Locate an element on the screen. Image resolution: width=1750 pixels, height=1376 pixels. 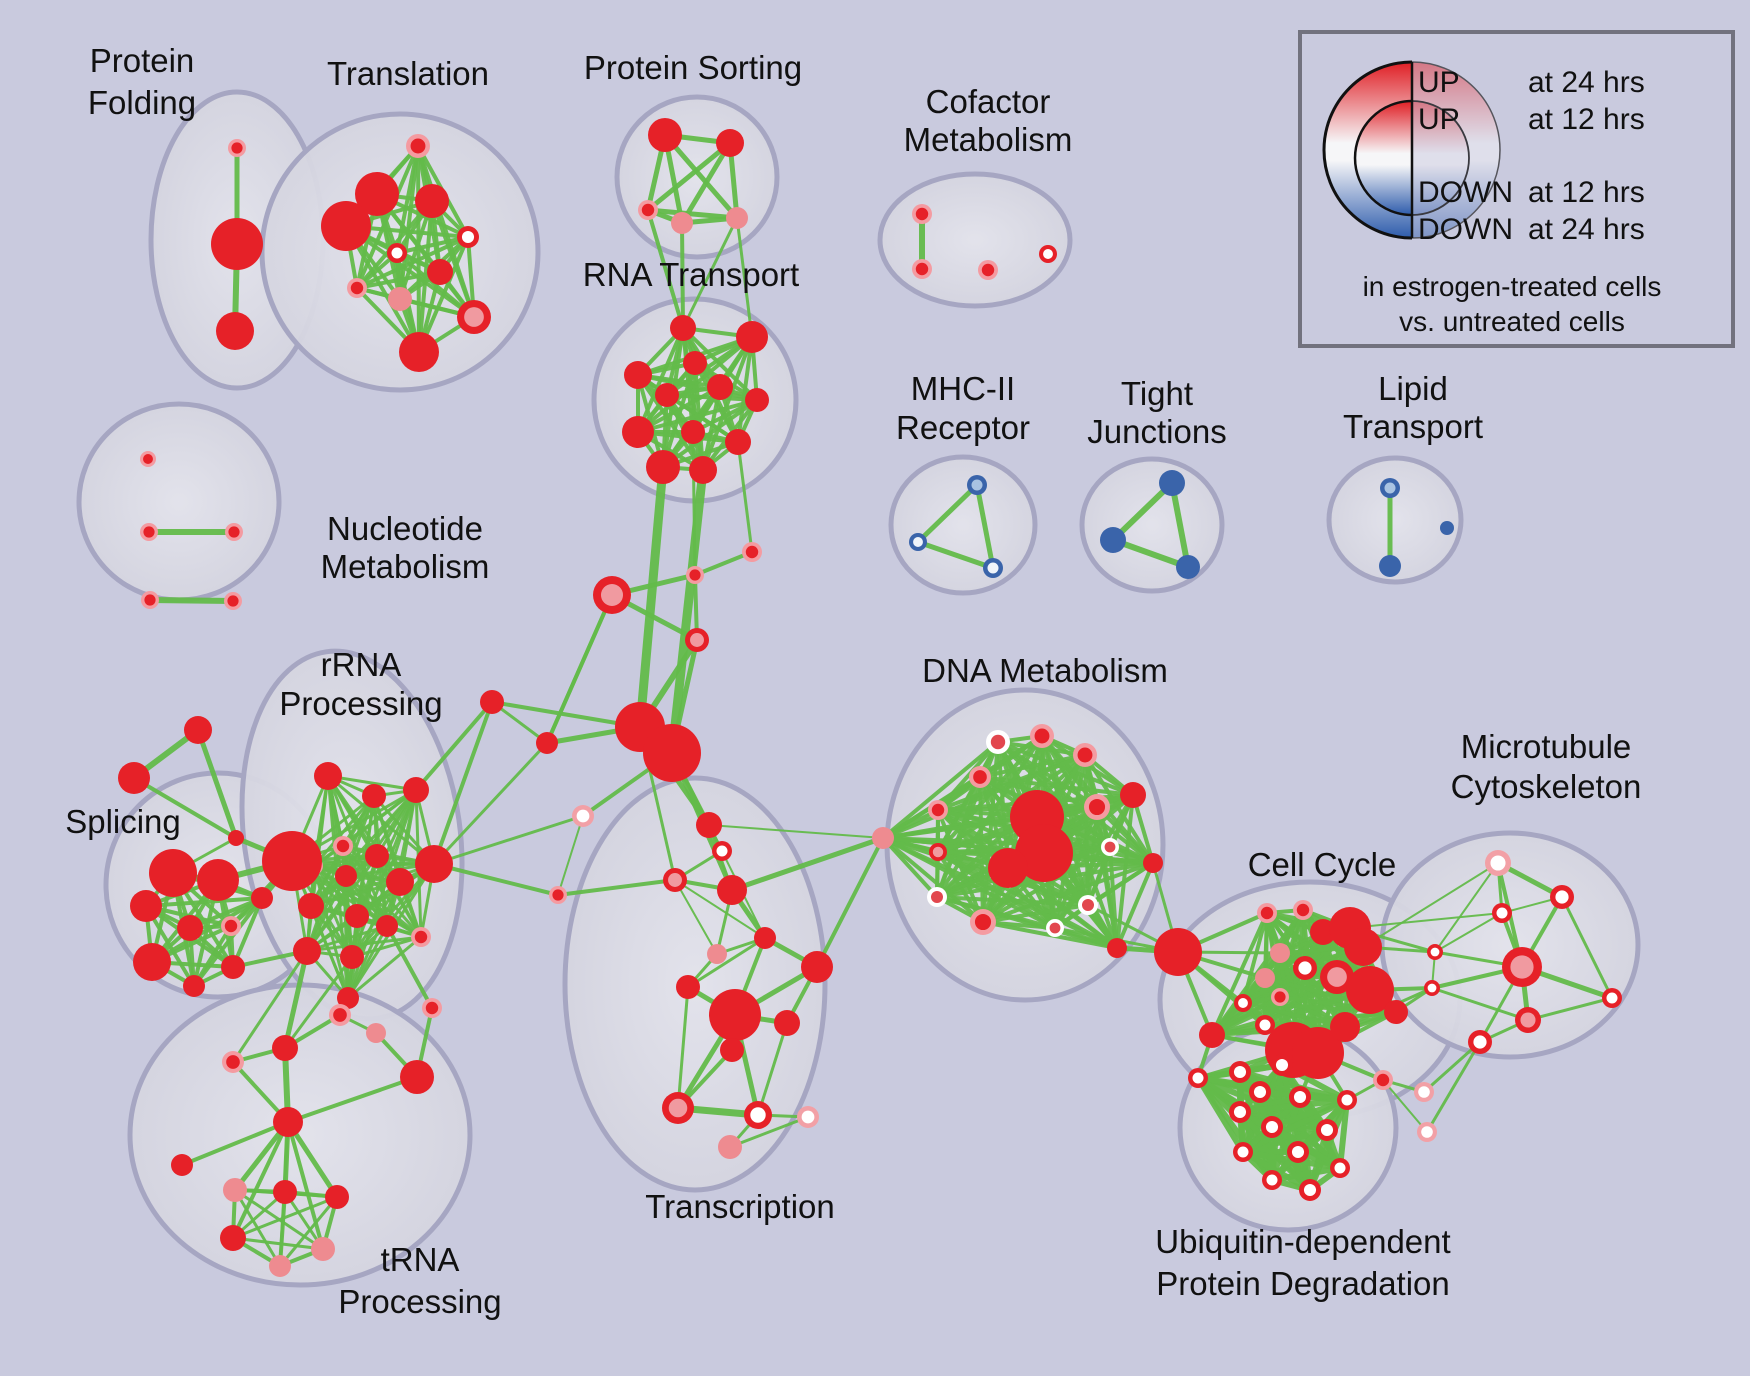
cluster-label-lipid-transport: Lipid Transport is located at coordinates (1413, 407).